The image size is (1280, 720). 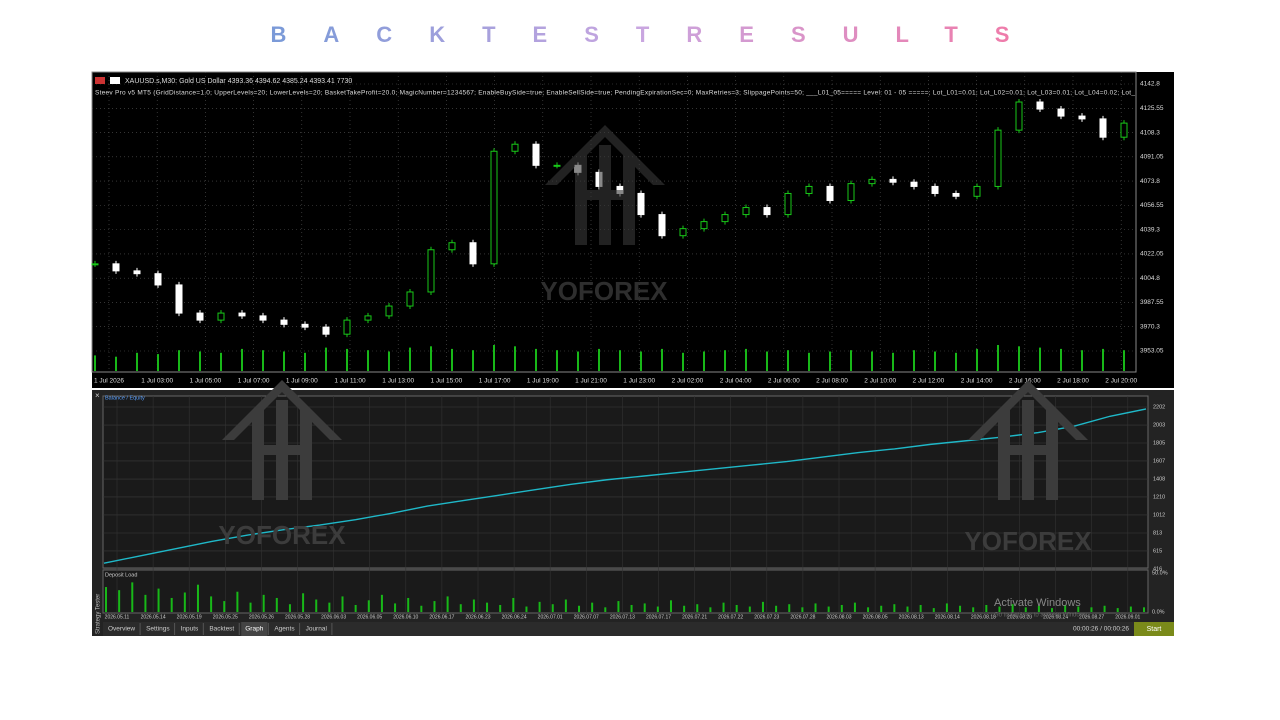 I want to click on date-label: 2026.06.23, so click(x=477, y=617).